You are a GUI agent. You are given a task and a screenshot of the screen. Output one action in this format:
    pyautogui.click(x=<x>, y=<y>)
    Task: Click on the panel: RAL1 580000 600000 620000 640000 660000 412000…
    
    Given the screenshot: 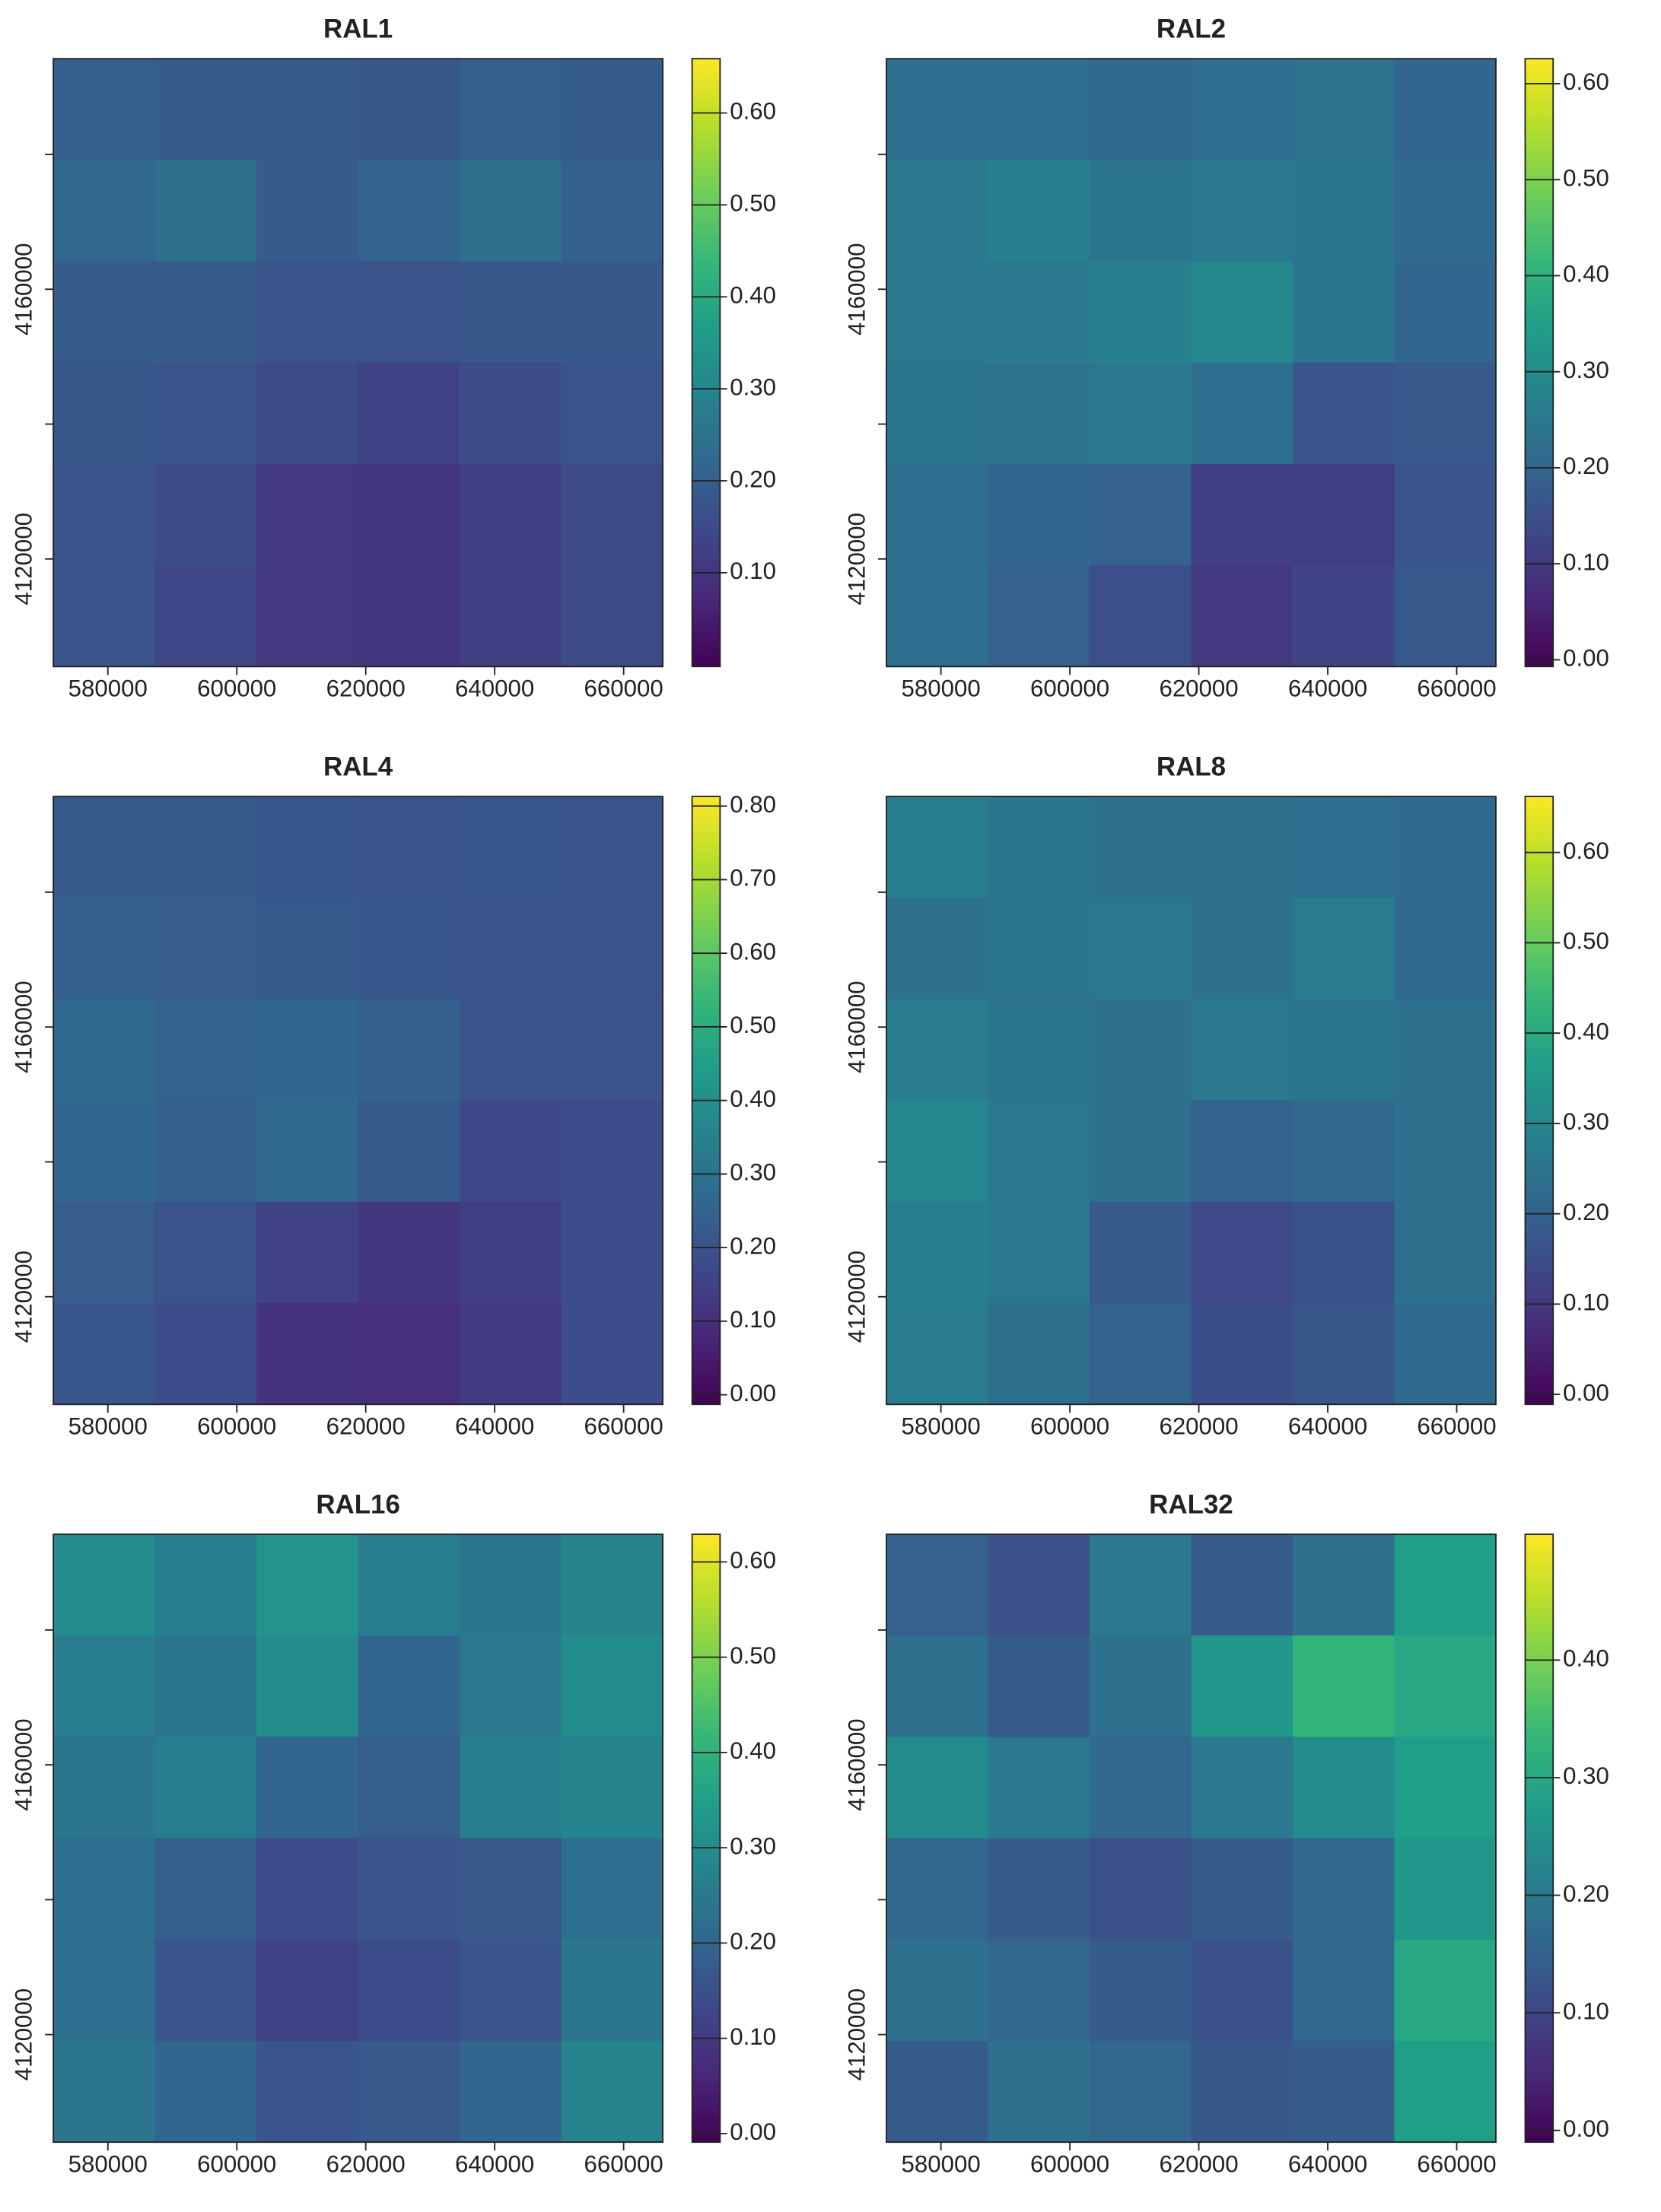 What is the action you would take?
    pyautogui.click(x=393, y=358)
    